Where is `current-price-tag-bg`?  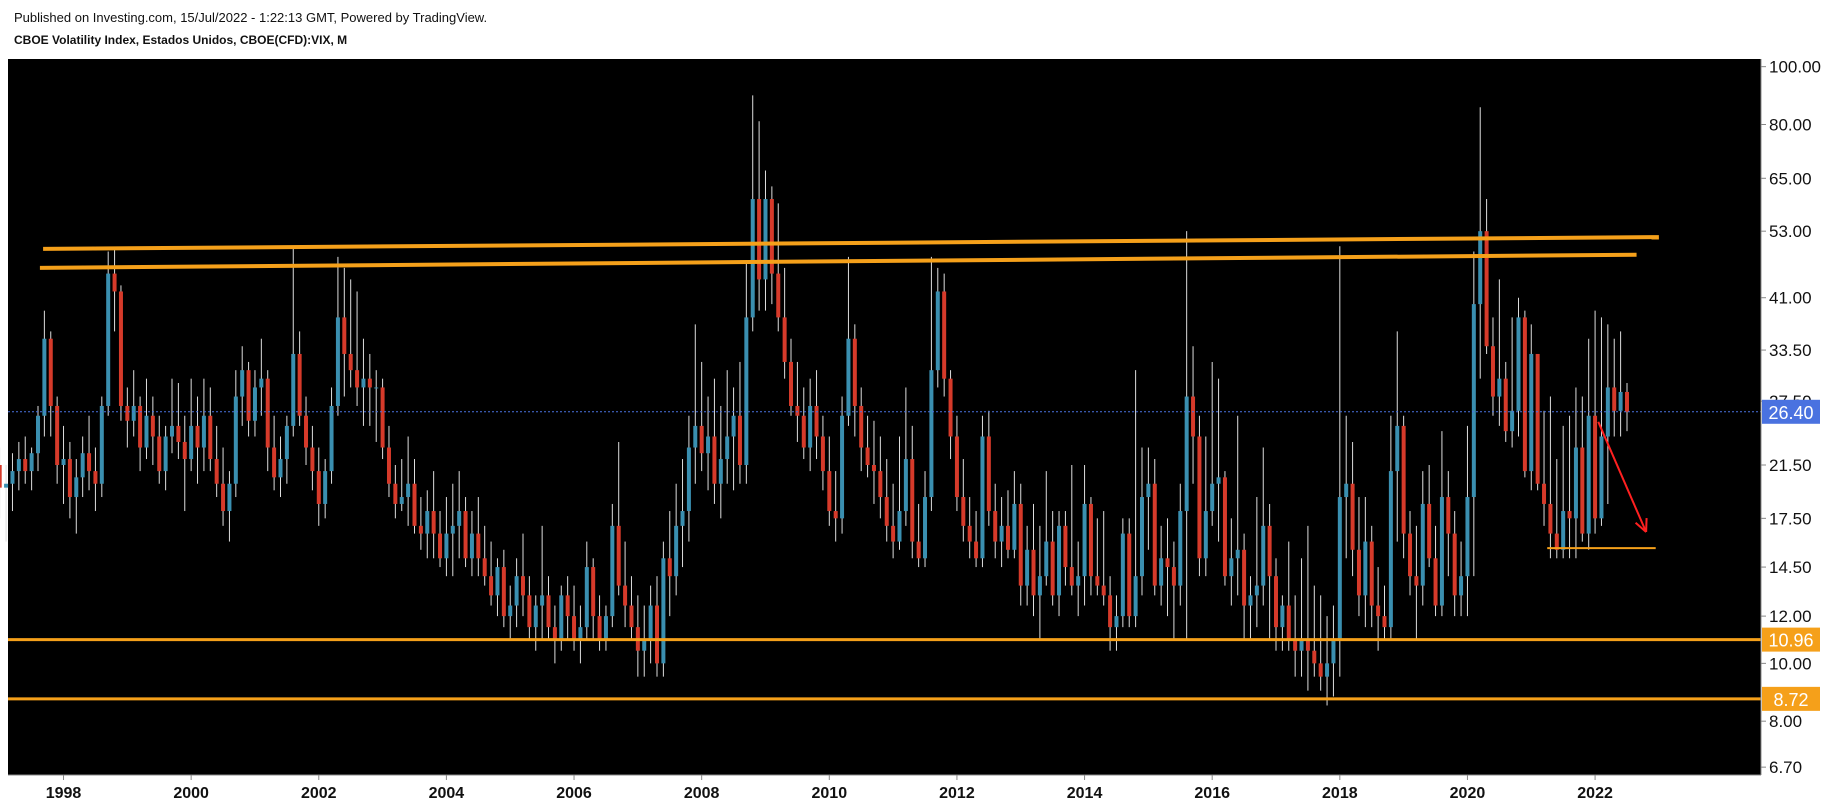
current-price-tag-bg is located at coordinates (1791, 411).